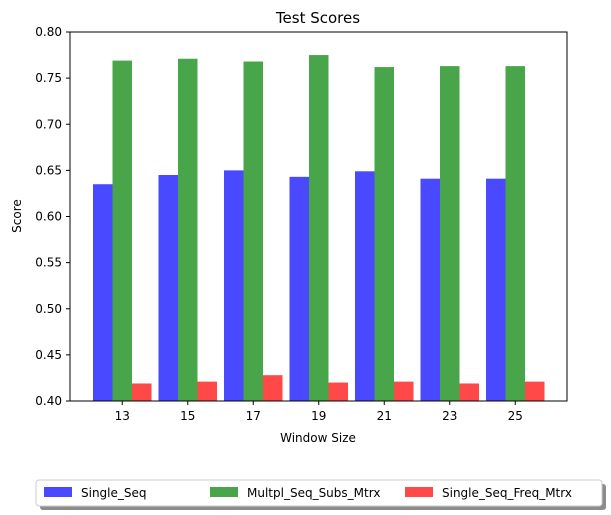 Image resolution: width=611 pixels, height=515 pixels. What do you see at coordinates (48, 124) in the screenshot?
I see `y-tick-label: 0.70` at bounding box center [48, 124].